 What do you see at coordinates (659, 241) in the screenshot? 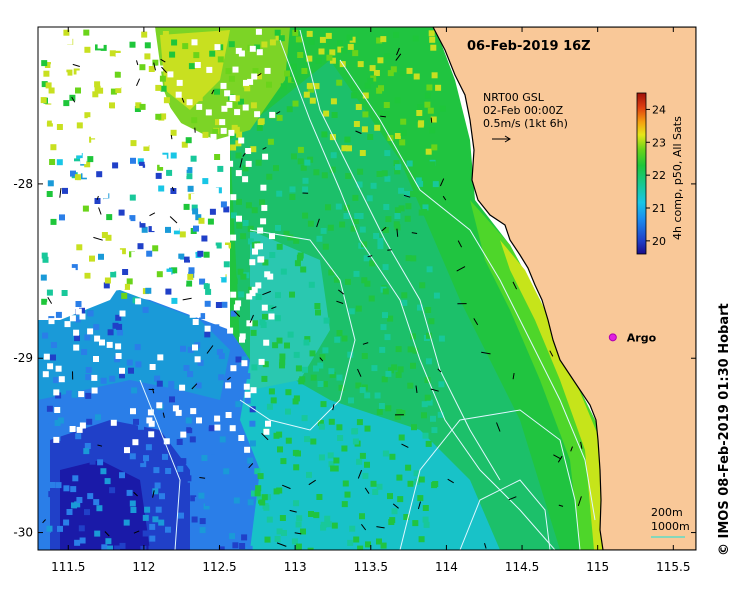
I see `colorbar-tick-label: 20` at bounding box center [659, 241].